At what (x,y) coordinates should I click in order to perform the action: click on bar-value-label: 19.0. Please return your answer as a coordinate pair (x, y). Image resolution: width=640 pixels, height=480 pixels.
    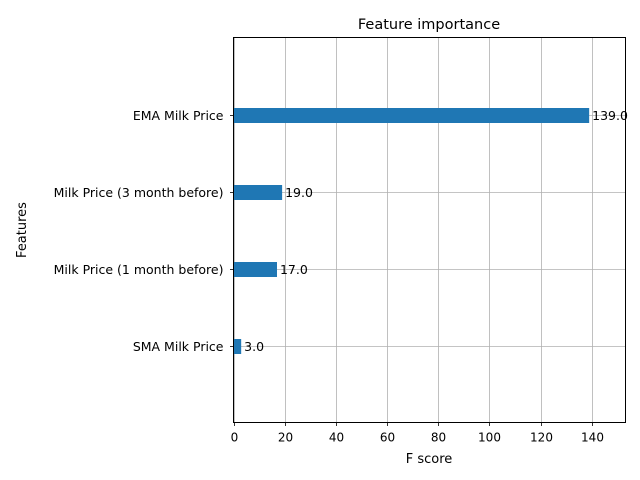
    Looking at the image, I should click on (299, 192).